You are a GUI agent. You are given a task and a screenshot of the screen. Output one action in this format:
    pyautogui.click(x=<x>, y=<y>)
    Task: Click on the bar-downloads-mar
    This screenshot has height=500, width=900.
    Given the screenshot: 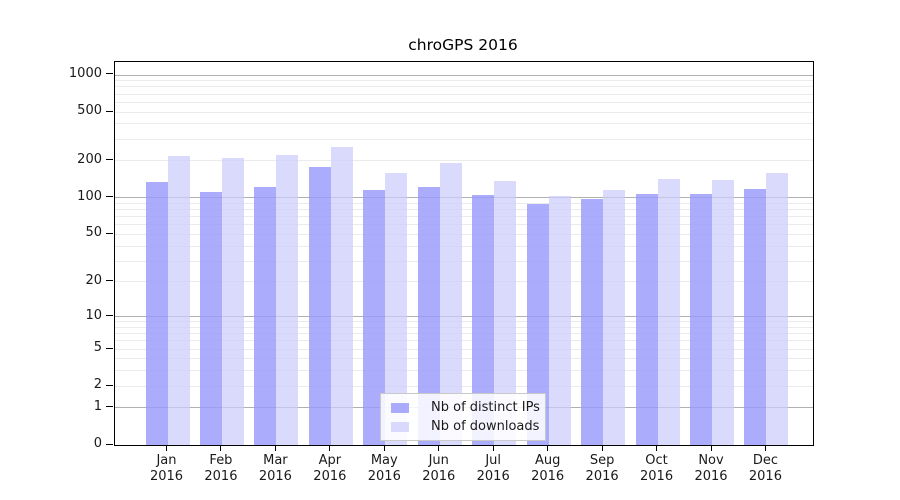 What is the action you would take?
    pyautogui.click(x=287, y=299)
    